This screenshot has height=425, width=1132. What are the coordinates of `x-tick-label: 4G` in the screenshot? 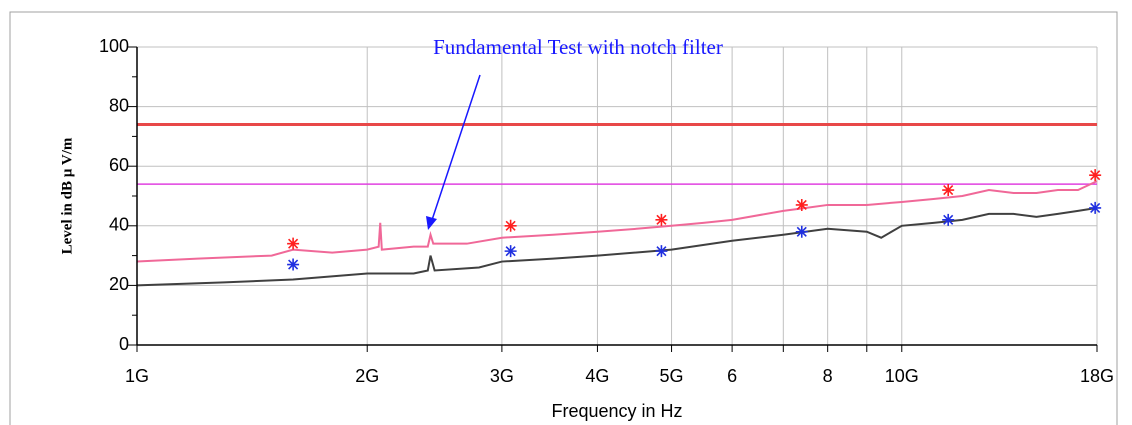 It's located at (597, 376).